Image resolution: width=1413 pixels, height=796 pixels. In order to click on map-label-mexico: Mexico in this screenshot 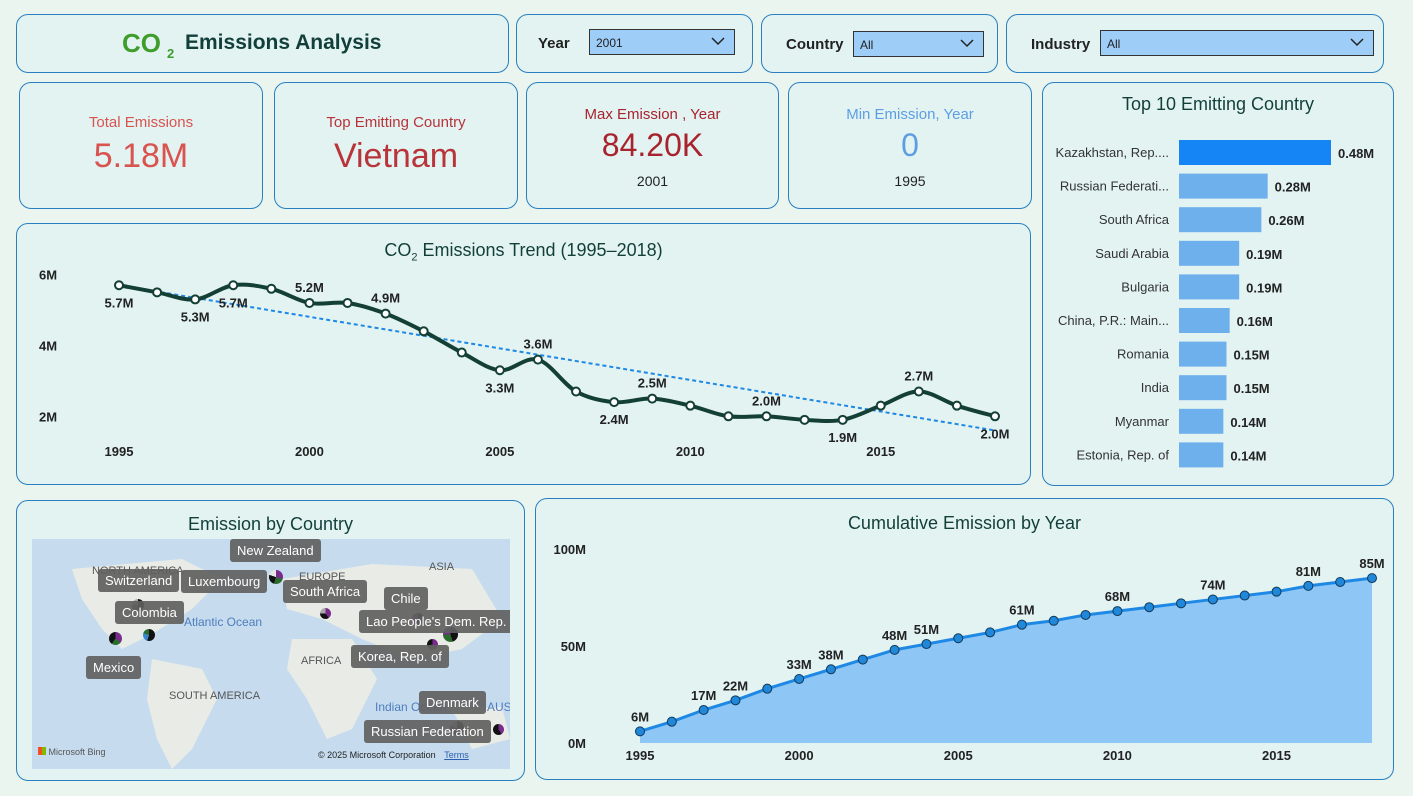, I will do `click(114, 667)`.